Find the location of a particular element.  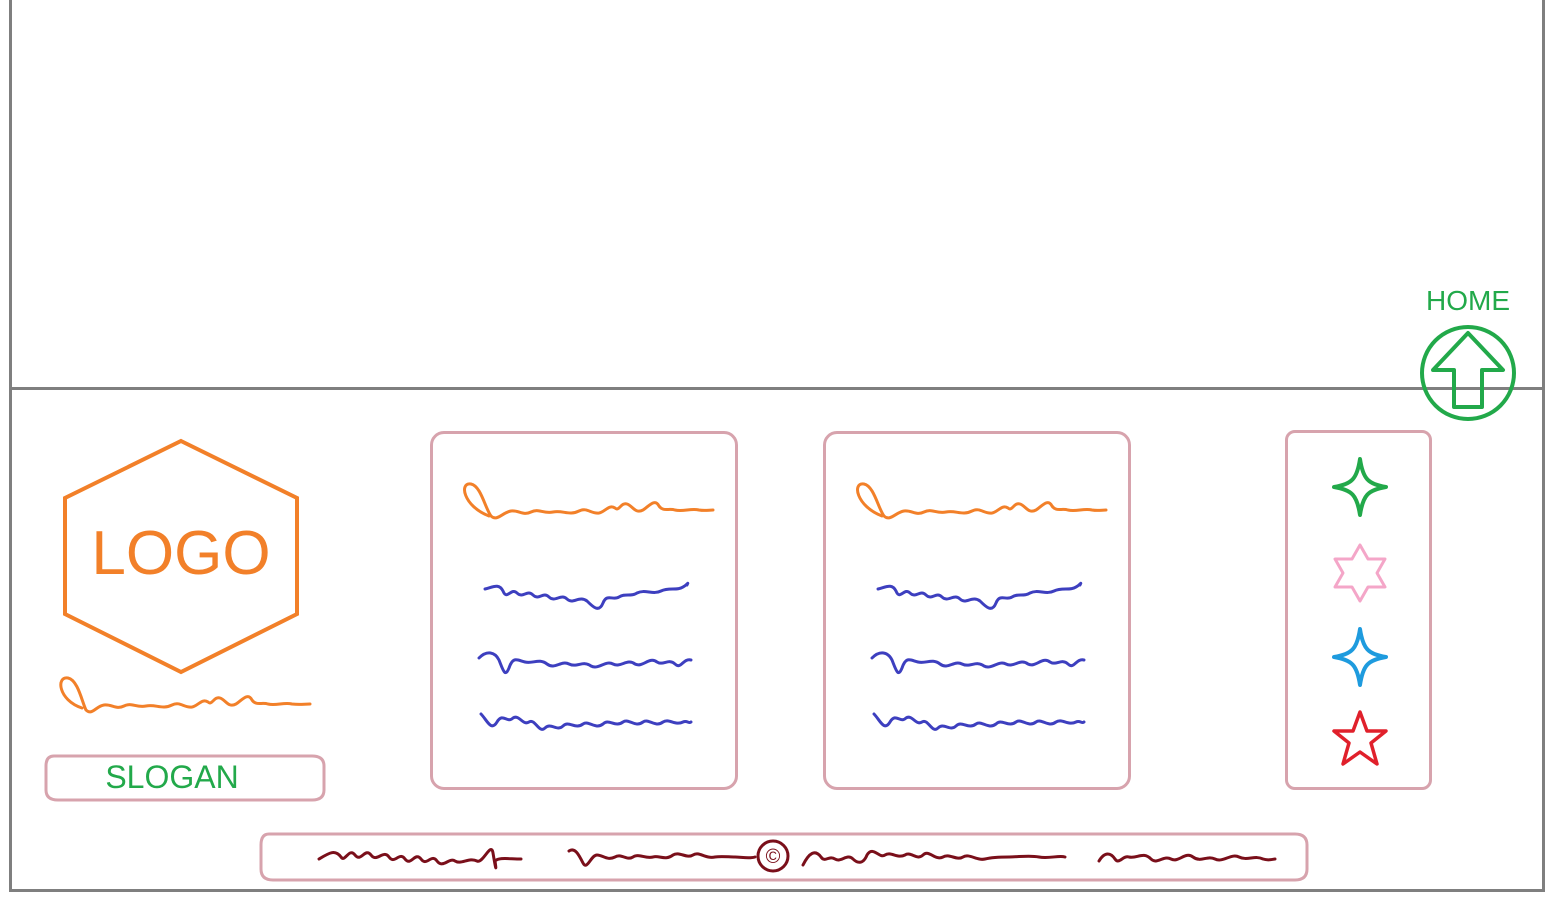

slogan-pill-outline is located at coordinates (185, 778).